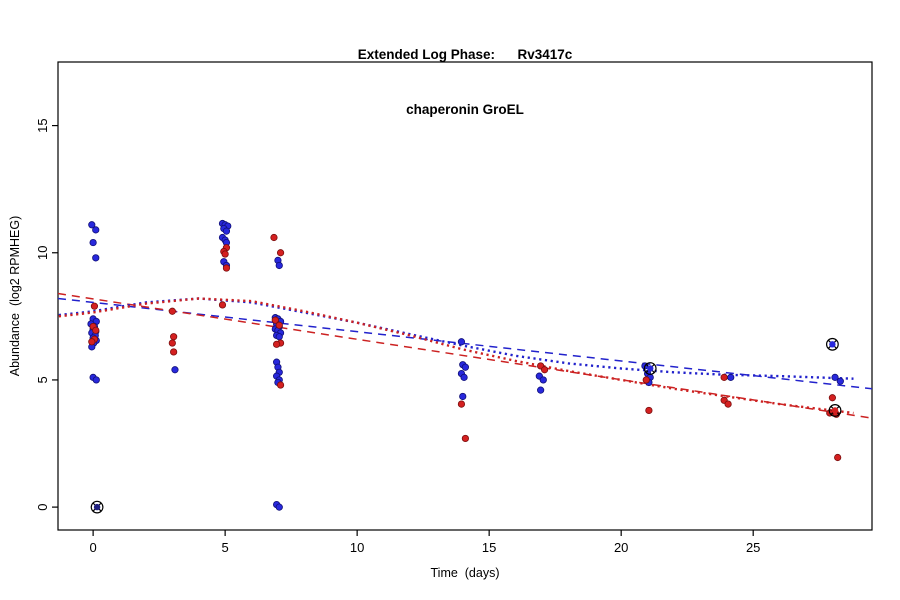 The height and width of the screenshot is (600, 900). What do you see at coordinates (456, 338) in the screenshot?
I see `blue-loess-fit-line` at bounding box center [456, 338].